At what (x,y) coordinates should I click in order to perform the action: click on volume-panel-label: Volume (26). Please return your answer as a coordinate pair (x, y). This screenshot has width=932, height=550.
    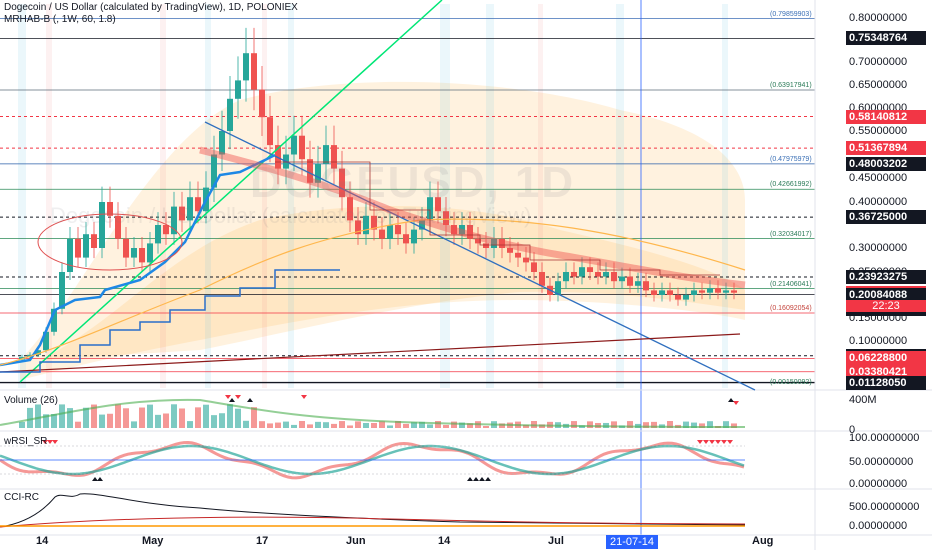
    Looking at the image, I should click on (31, 400).